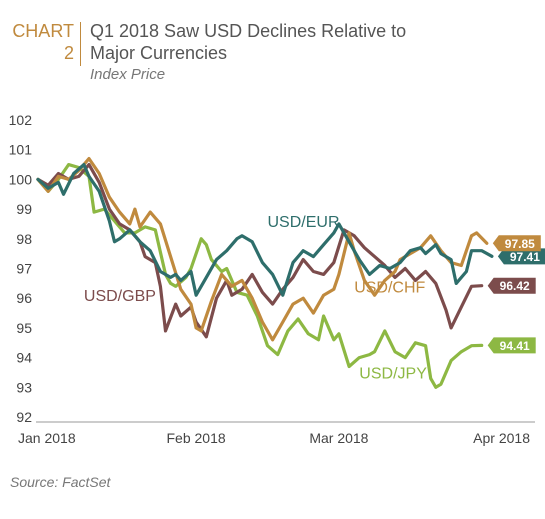 The height and width of the screenshot is (519, 545). Describe the element at coordinates (80, 44) in the screenshot. I see `title-divider` at that location.